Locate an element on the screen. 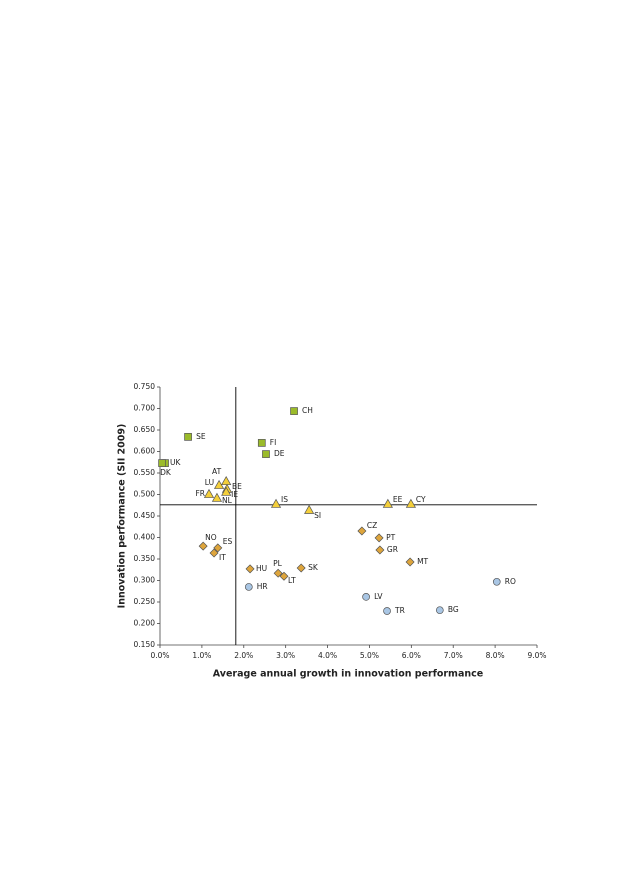 Image resolution: width=629 pixels, height=893 pixels. point-label: TR is located at coordinates (399, 610).